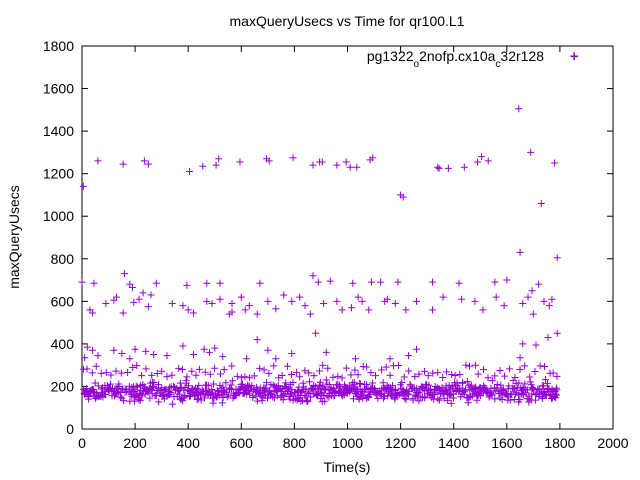 This screenshot has height=480, width=640. I want to click on y-tick-label: 200, so click(63, 386).